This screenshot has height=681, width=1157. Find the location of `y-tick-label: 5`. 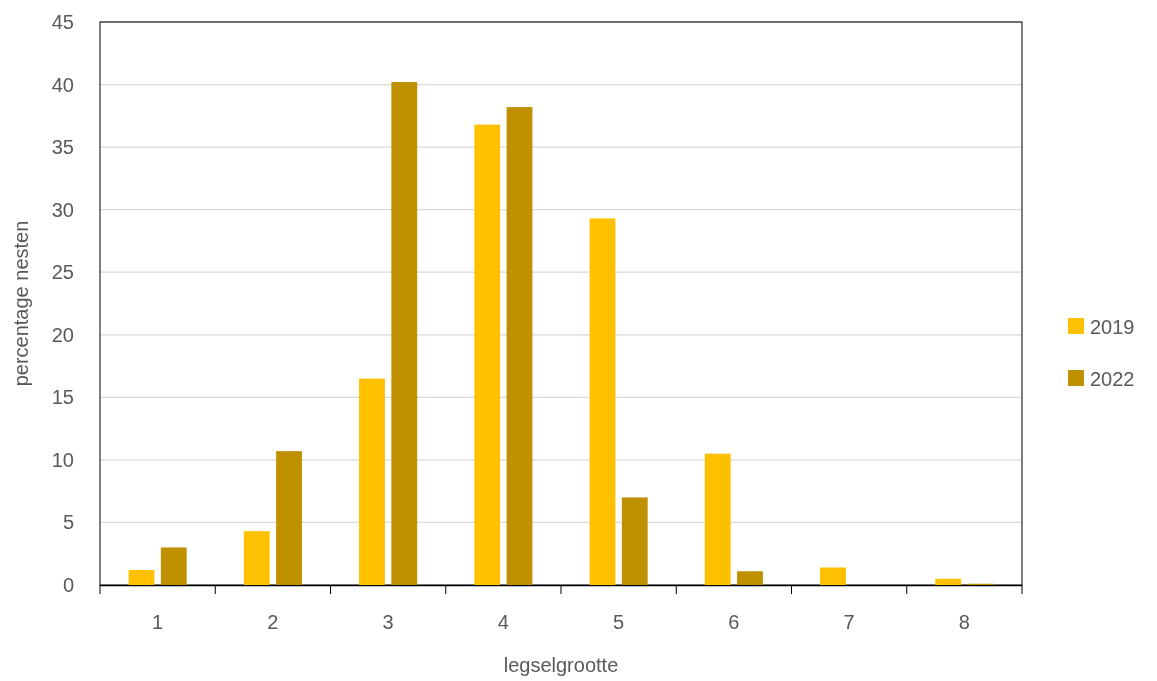

y-tick-label: 5 is located at coordinates (68, 522).